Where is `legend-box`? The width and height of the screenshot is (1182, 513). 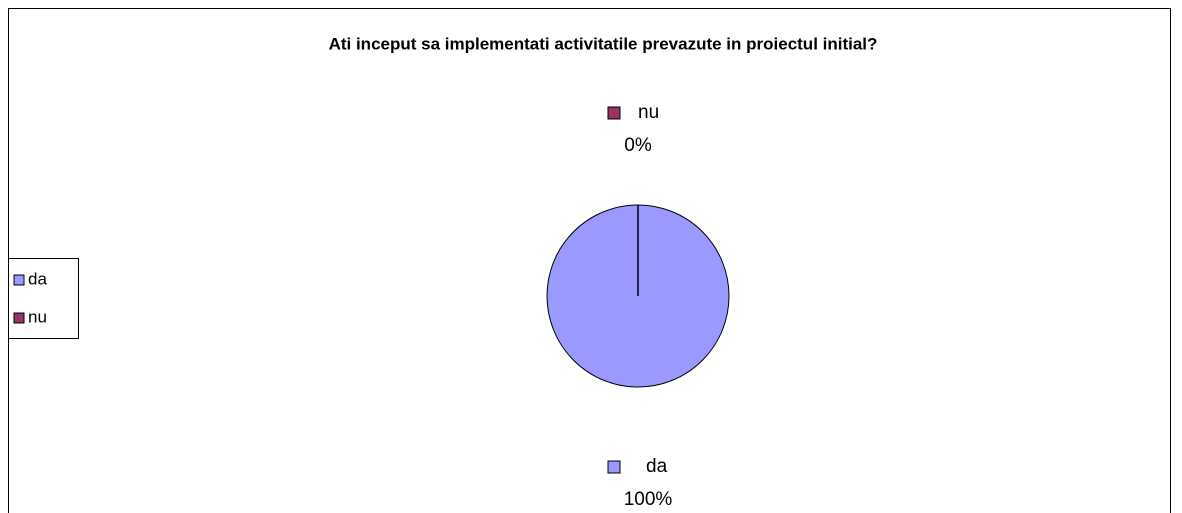
legend-box is located at coordinates (43, 298).